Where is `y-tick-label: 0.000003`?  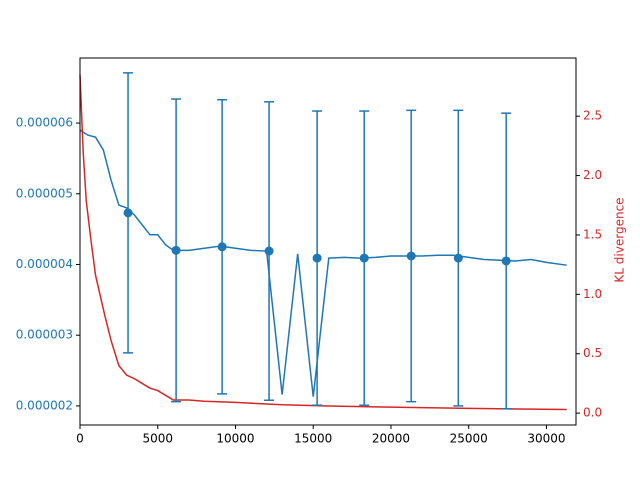 y-tick-label: 0.000003 is located at coordinates (44, 335).